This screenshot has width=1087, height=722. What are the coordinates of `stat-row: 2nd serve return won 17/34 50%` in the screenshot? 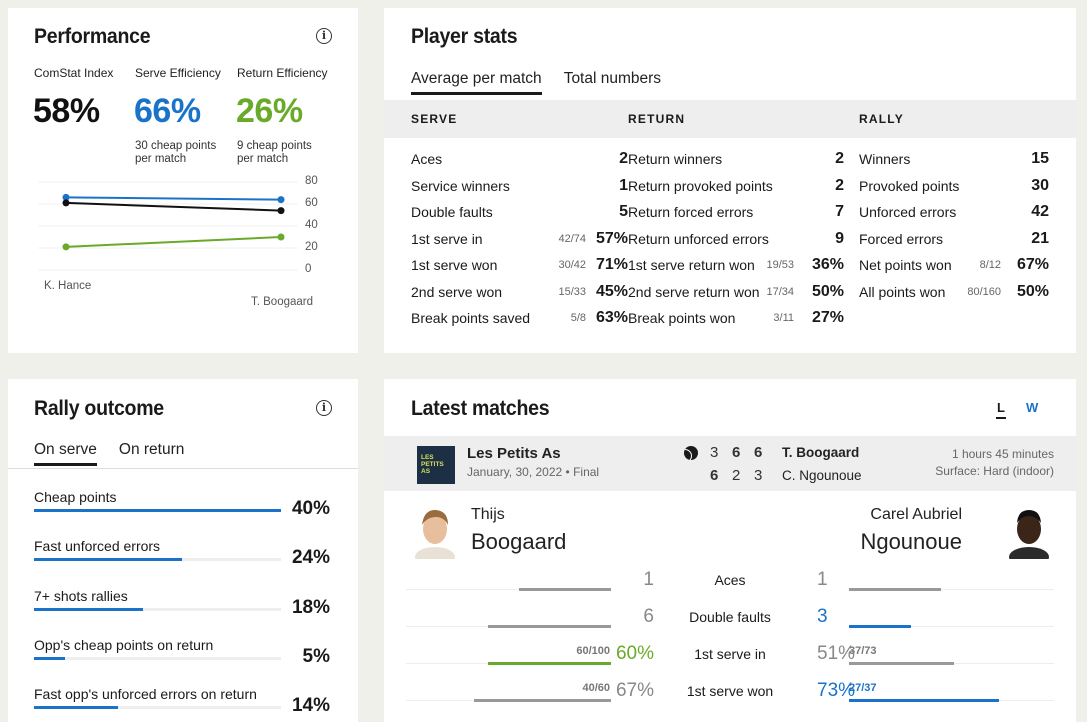 It's located at (736, 296).